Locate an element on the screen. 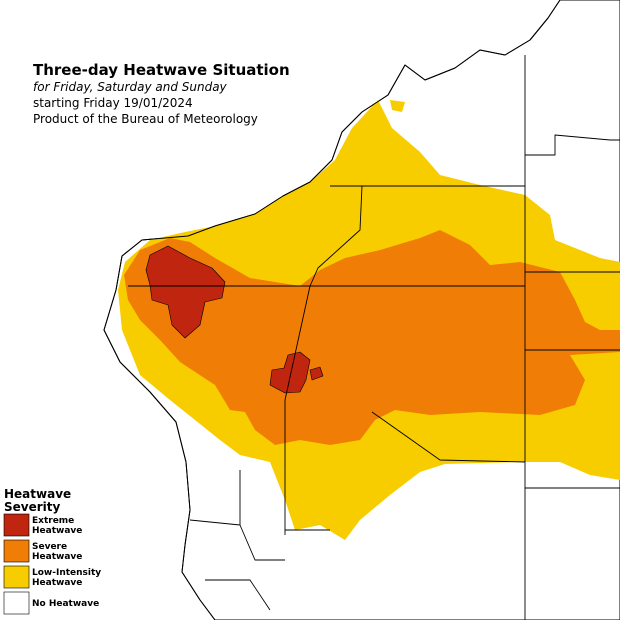 The height and width of the screenshot is (620, 620). legend-title: Severity is located at coordinates (32, 507).